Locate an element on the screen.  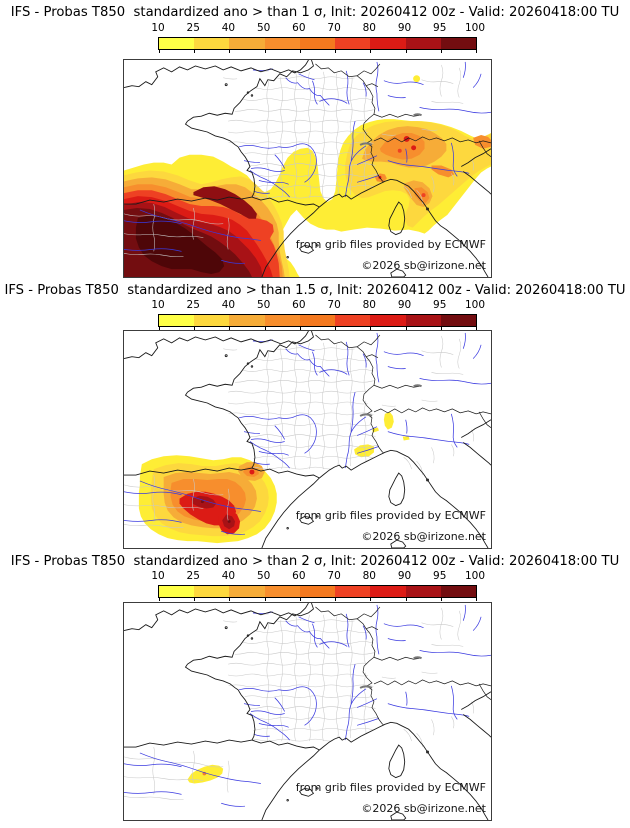
anomaly-overlay-1p5sigma is located at coordinates (274, 477).